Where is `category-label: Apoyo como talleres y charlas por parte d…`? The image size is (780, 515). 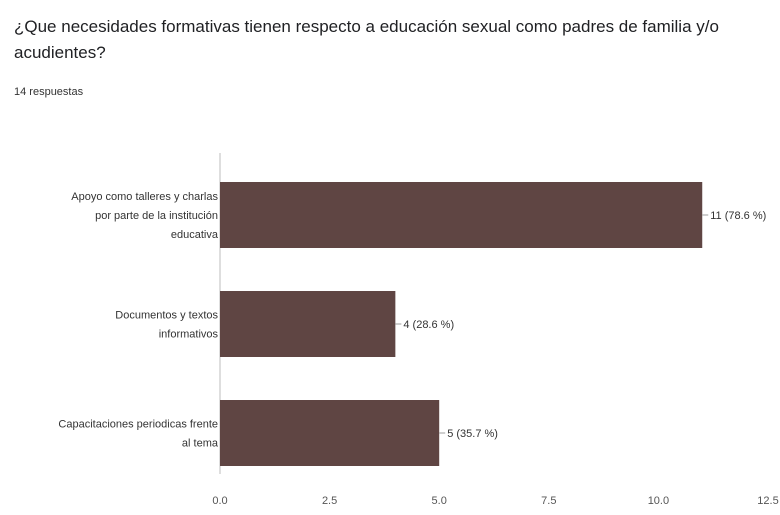
category-label: Apoyo como talleres y charlas por parte d… is located at coordinates (145, 216).